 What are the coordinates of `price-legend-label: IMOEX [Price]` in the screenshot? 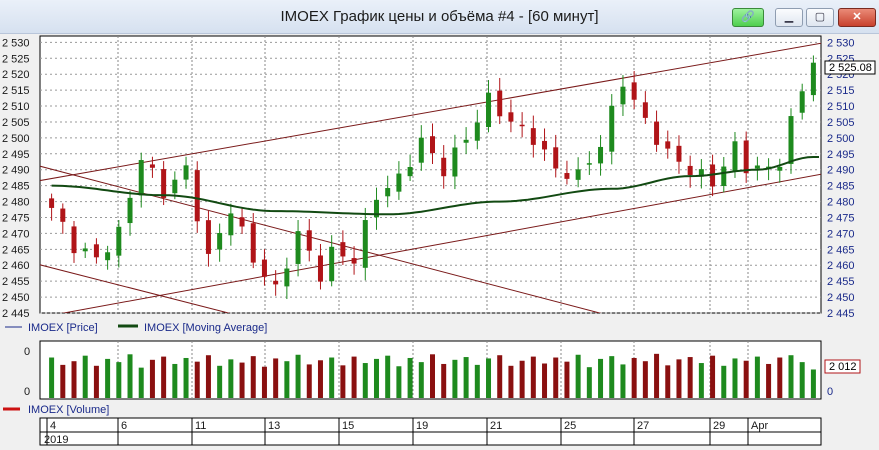 It's located at (63, 328).